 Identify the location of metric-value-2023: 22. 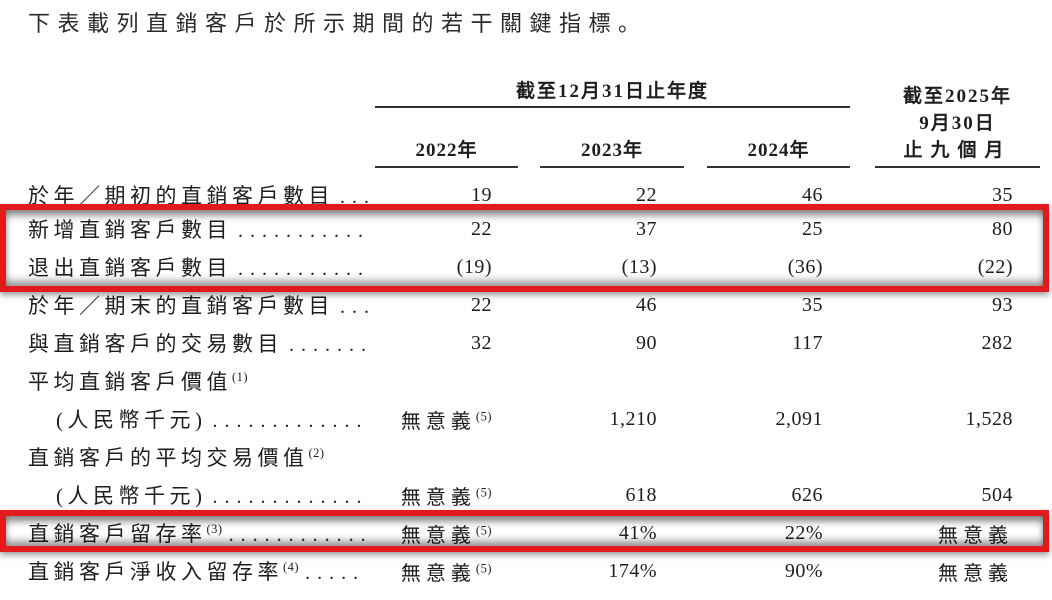
(646, 194).